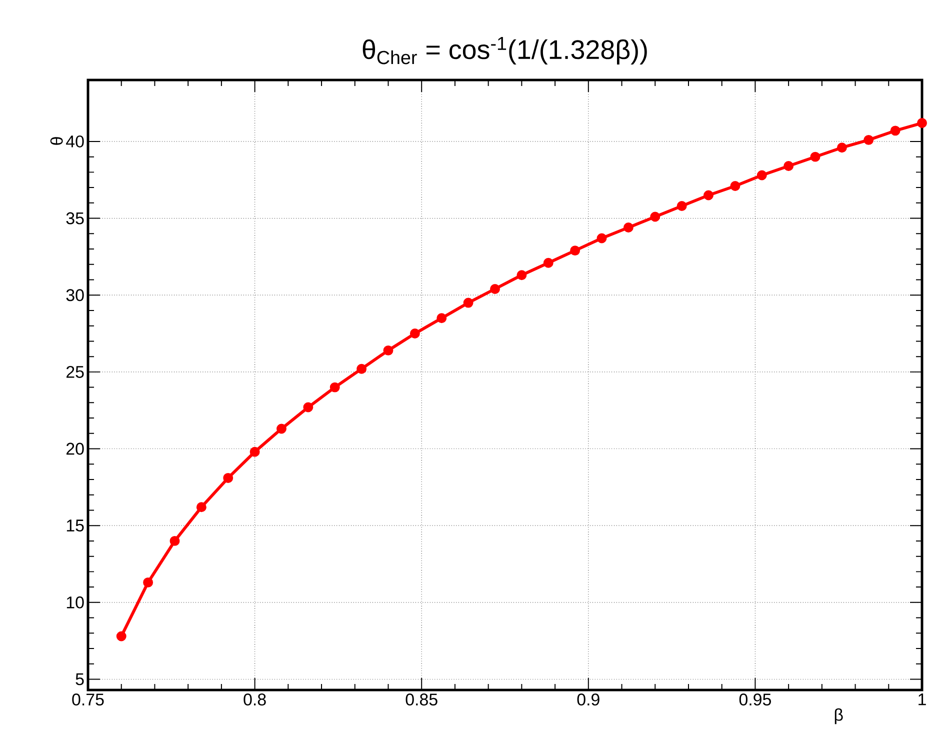 The height and width of the screenshot is (749, 936). Describe the element at coordinates (88, 700) in the screenshot. I see `x-tick-label: 0.75` at that location.